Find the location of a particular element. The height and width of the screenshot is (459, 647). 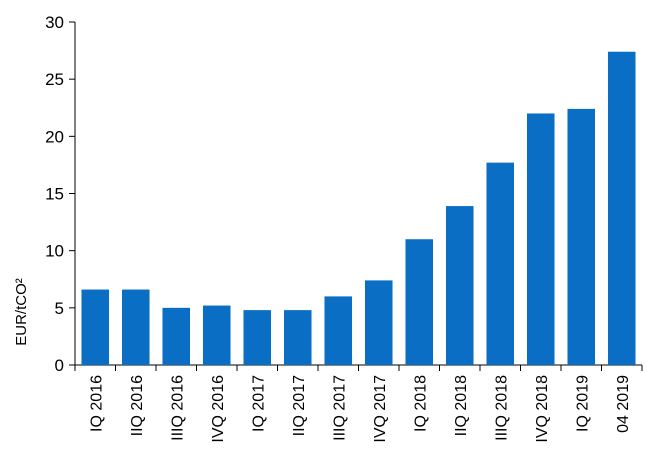

y-tick-label: 15 is located at coordinates (54, 194).